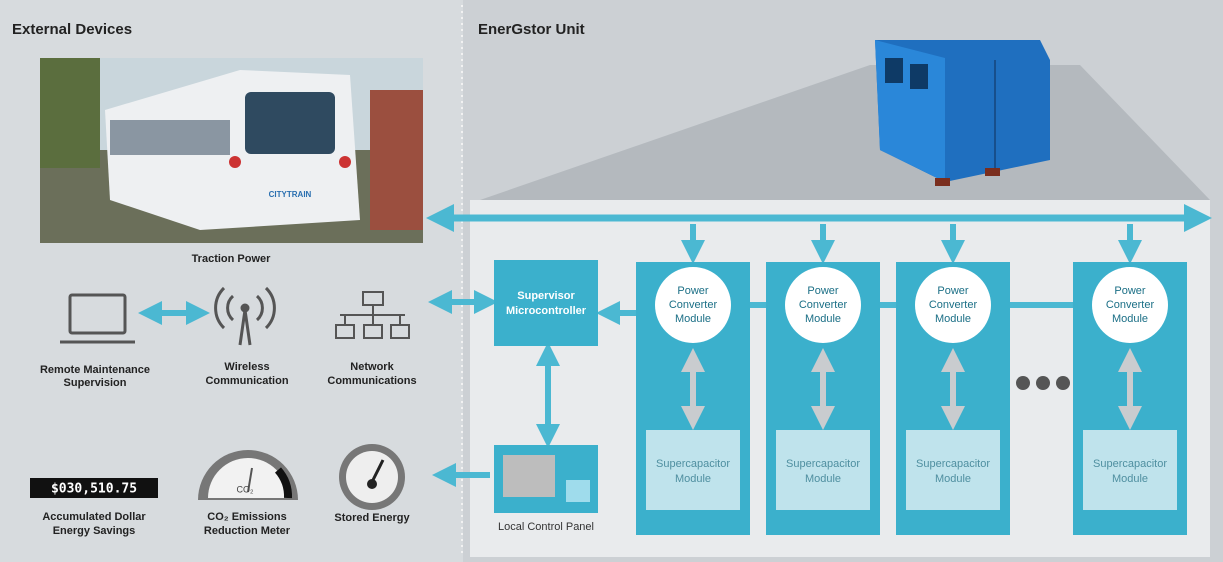  I want to click on odometer-value: $030,510.75, so click(94, 489).